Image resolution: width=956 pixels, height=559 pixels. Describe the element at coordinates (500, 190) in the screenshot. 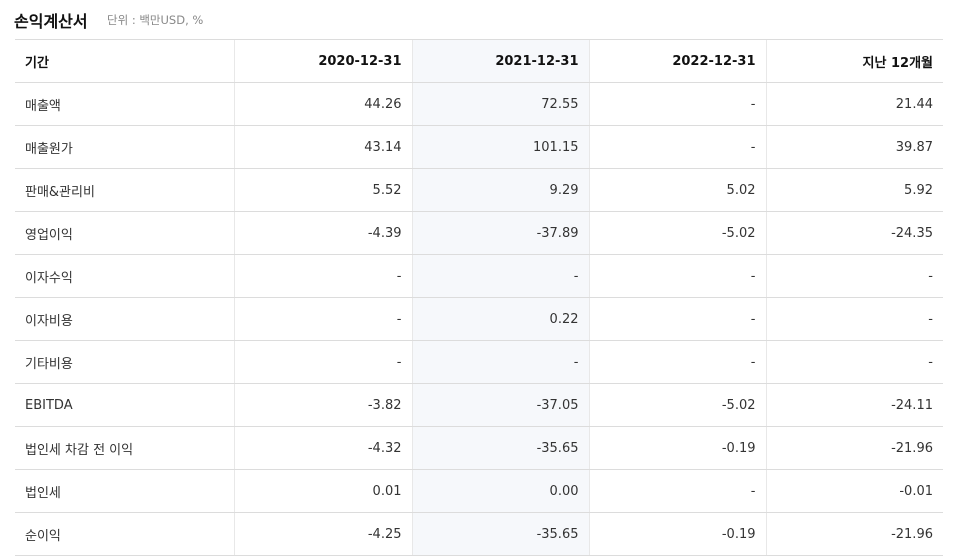

I see `value-2021: 9.29` at that location.